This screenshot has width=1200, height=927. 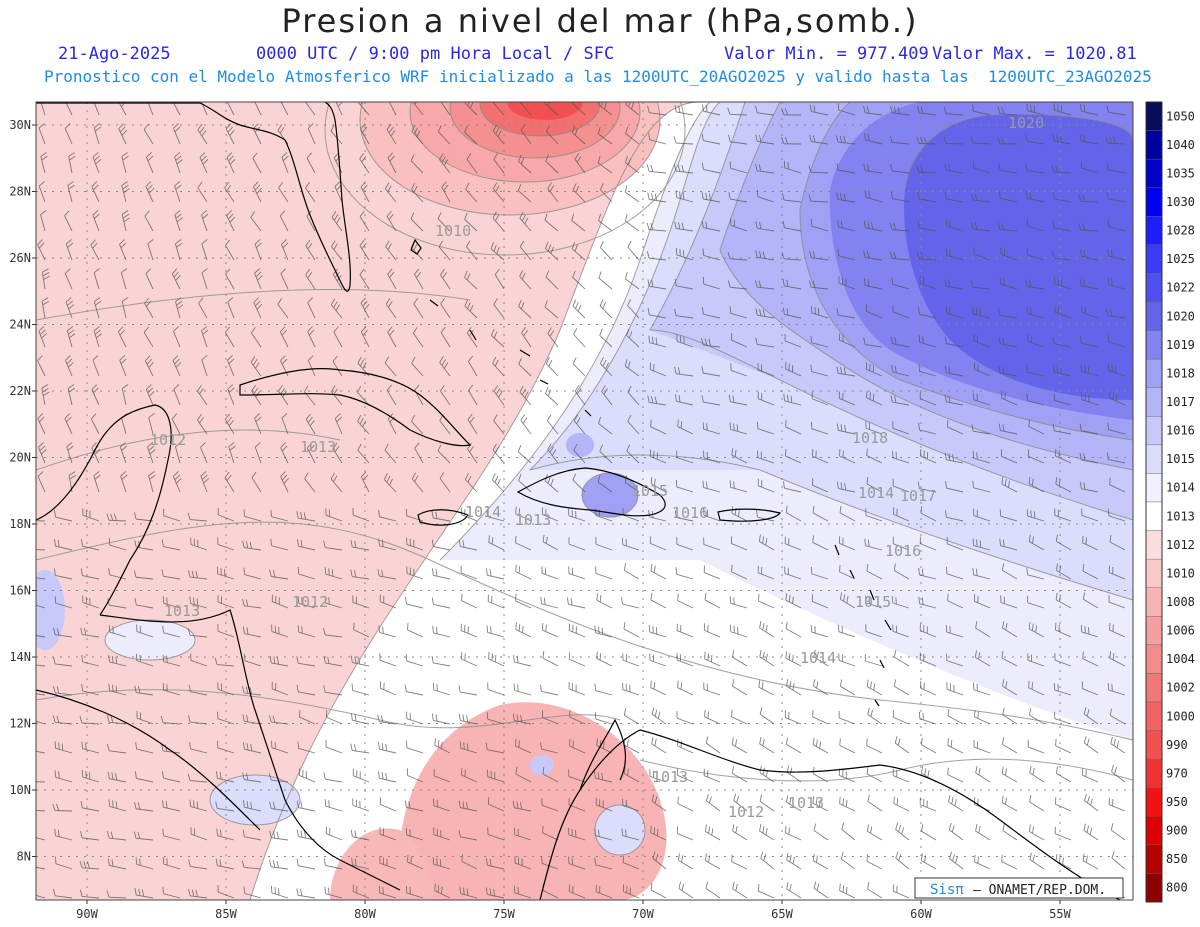 I want to click on isobar-label: 1013, so click(x=806, y=803).